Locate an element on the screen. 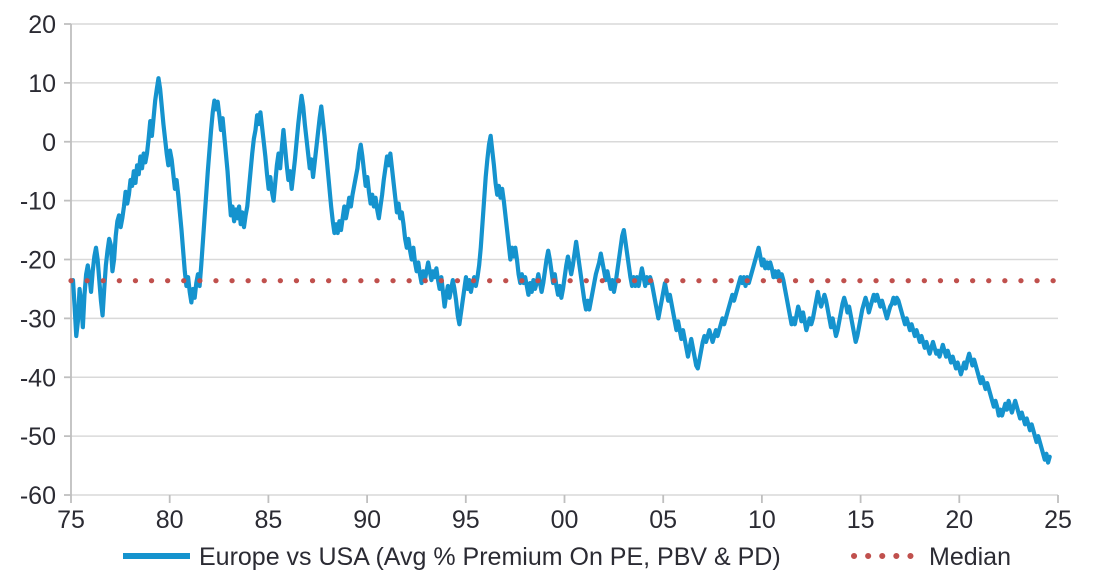 The width and height of the screenshot is (1116, 585). y-axis-tick-label: 20 is located at coordinates (42, 25).